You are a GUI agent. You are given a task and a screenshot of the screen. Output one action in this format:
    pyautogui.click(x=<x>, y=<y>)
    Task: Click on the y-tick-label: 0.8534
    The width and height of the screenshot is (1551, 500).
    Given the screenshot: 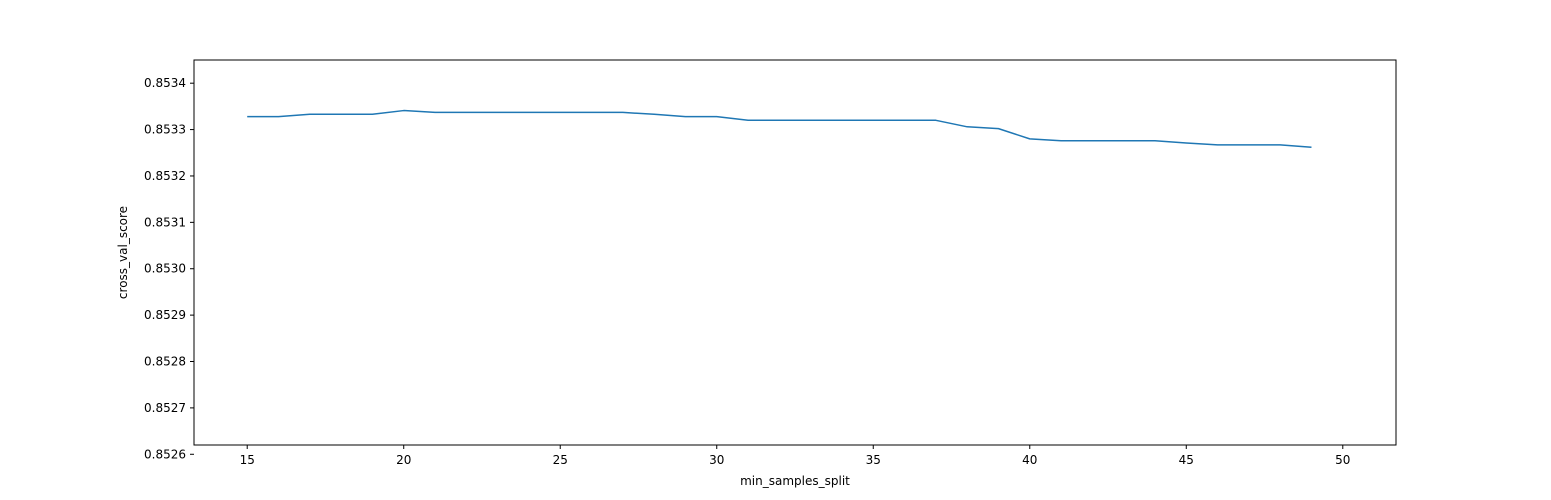 What is the action you would take?
    pyautogui.click(x=165, y=83)
    